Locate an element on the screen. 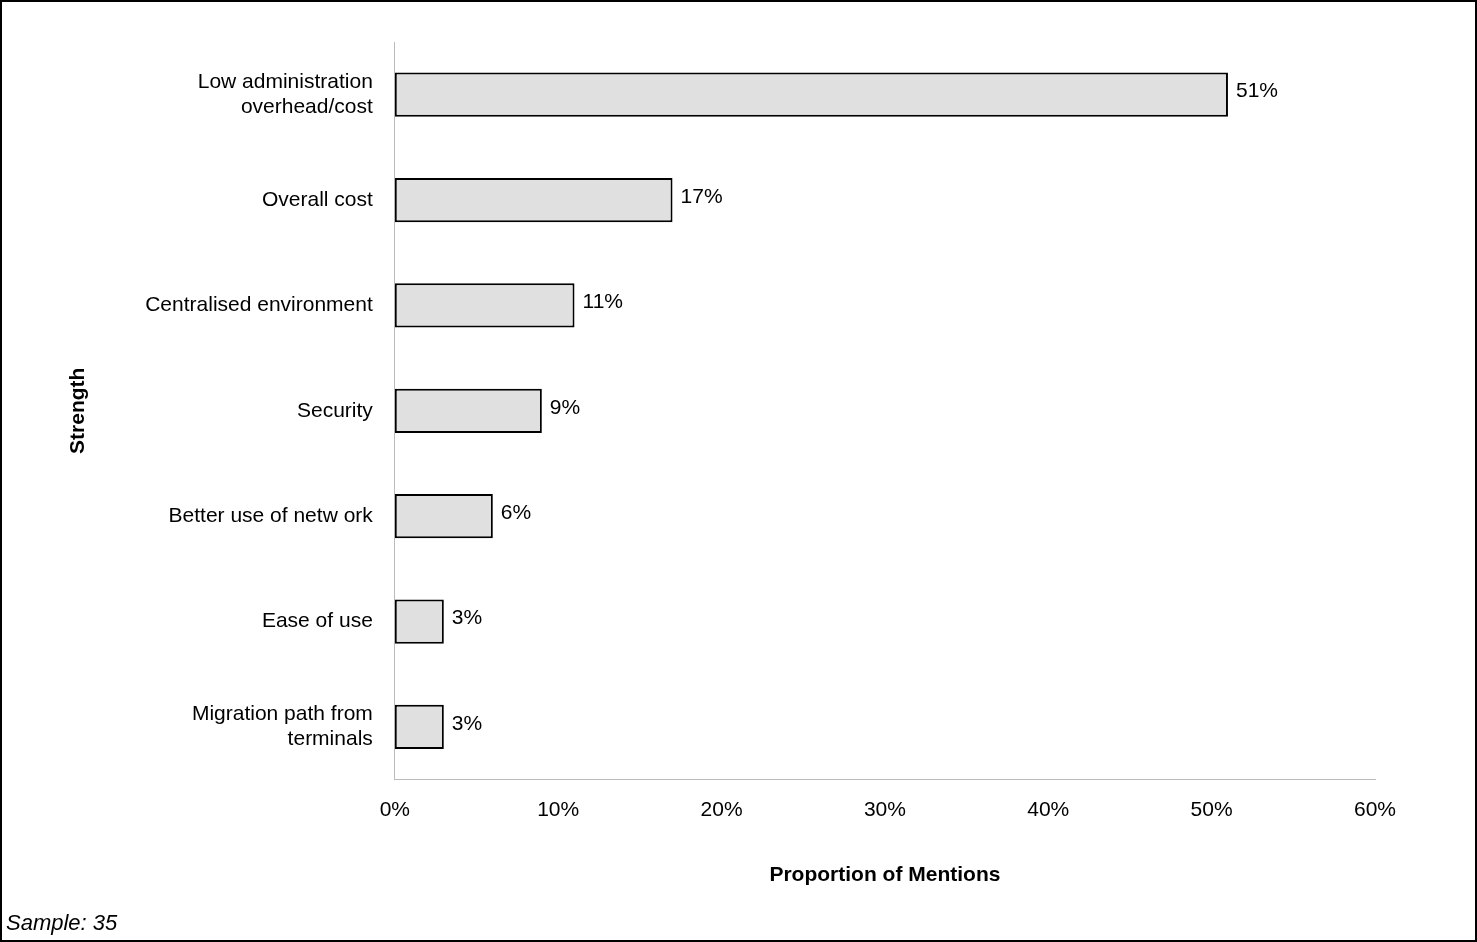 The image size is (1477, 942). y-tick-label: Ease of use is located at coordinates (317, 620).